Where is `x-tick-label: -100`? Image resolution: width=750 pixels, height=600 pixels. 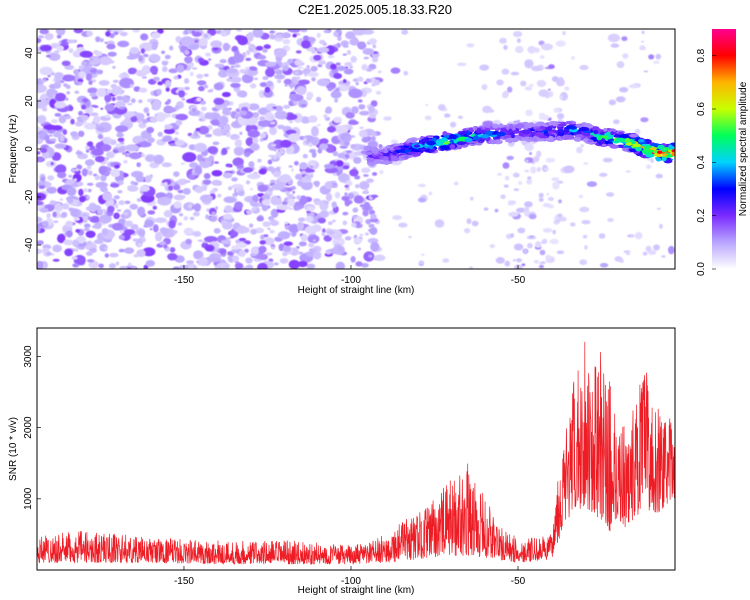 x-tick-label: -100 is located at coordinates (351, 280).